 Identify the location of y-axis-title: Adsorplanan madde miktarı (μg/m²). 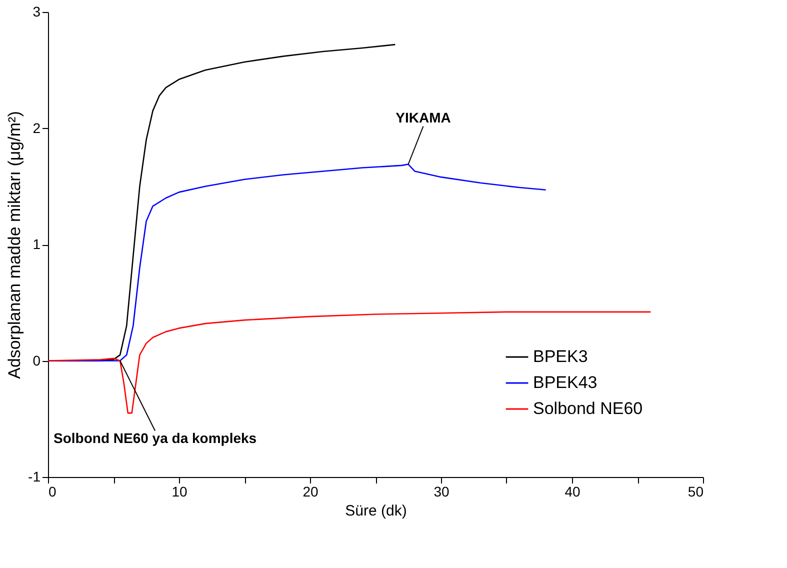
(14, 245).